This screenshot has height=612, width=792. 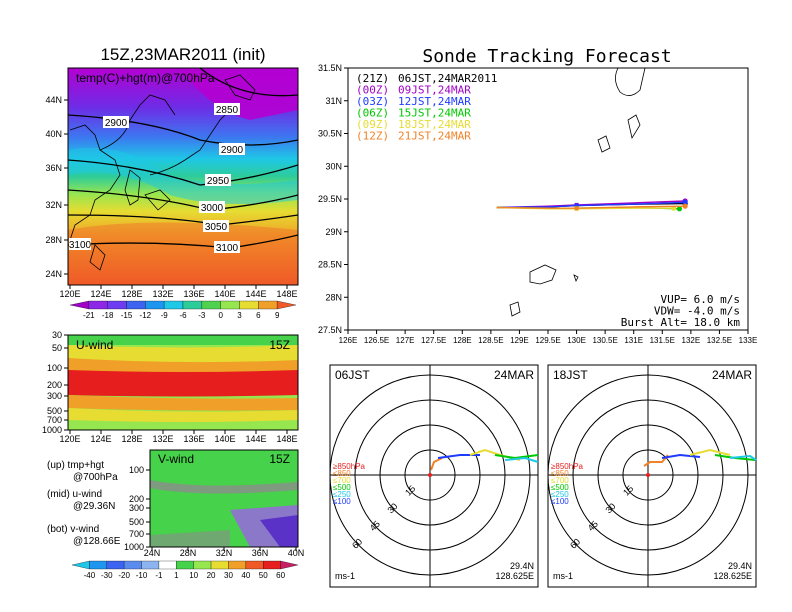 What do you see at coordinates (80, 245) in the screenshot?
I see `svg-text: 3100` at bounding box center [80, 245].